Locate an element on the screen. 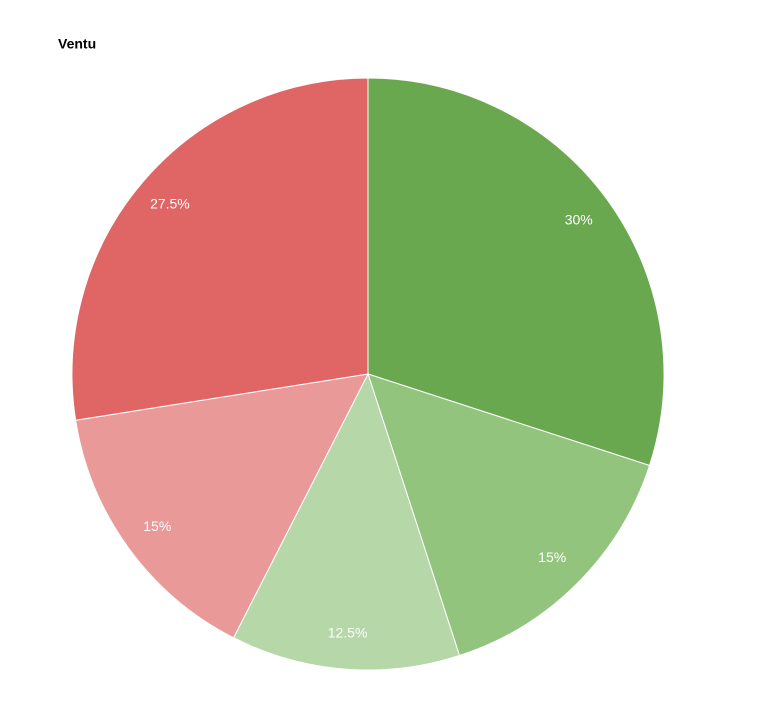 Image resolution: width=757 pixels, height=728 pixels. slice-label: 30% is located at coordinates (579, 220).